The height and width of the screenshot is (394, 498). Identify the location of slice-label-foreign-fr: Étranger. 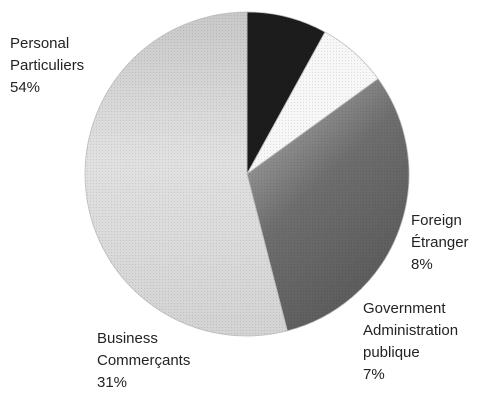
(440, 242).